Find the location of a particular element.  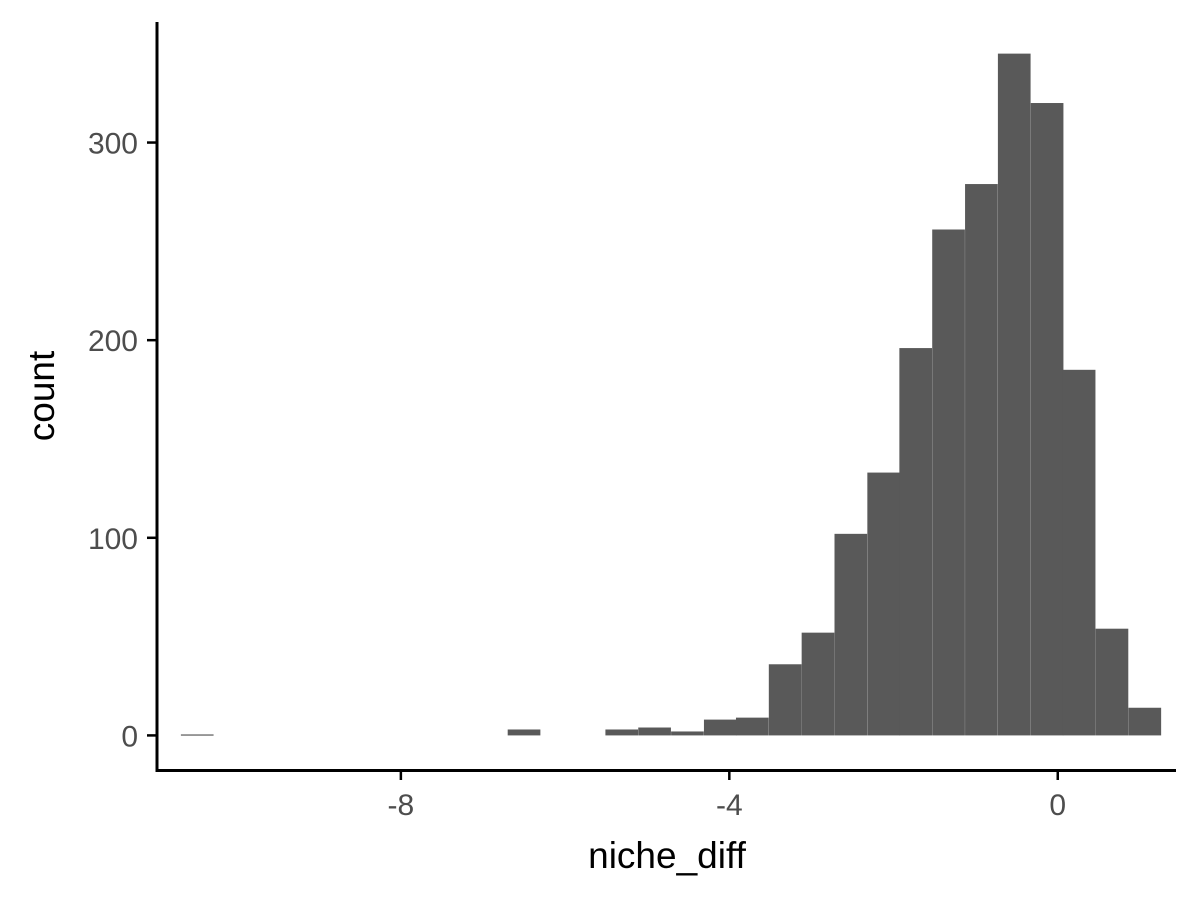

y-tick-label: 100 is located at coordinates (113, 539).